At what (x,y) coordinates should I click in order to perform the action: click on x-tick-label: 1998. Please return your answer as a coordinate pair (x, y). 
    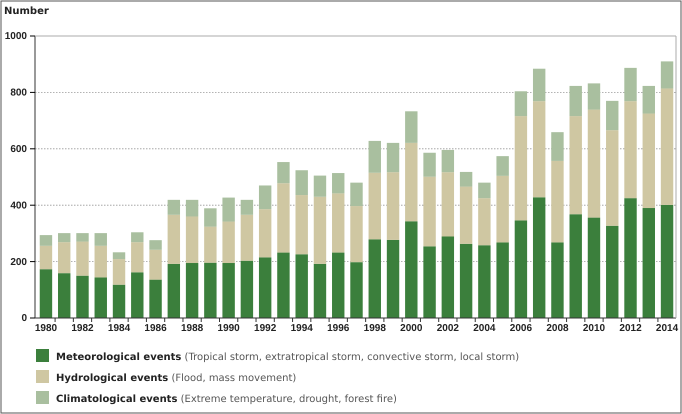
    Looking at the image, I should click on (375, 328).